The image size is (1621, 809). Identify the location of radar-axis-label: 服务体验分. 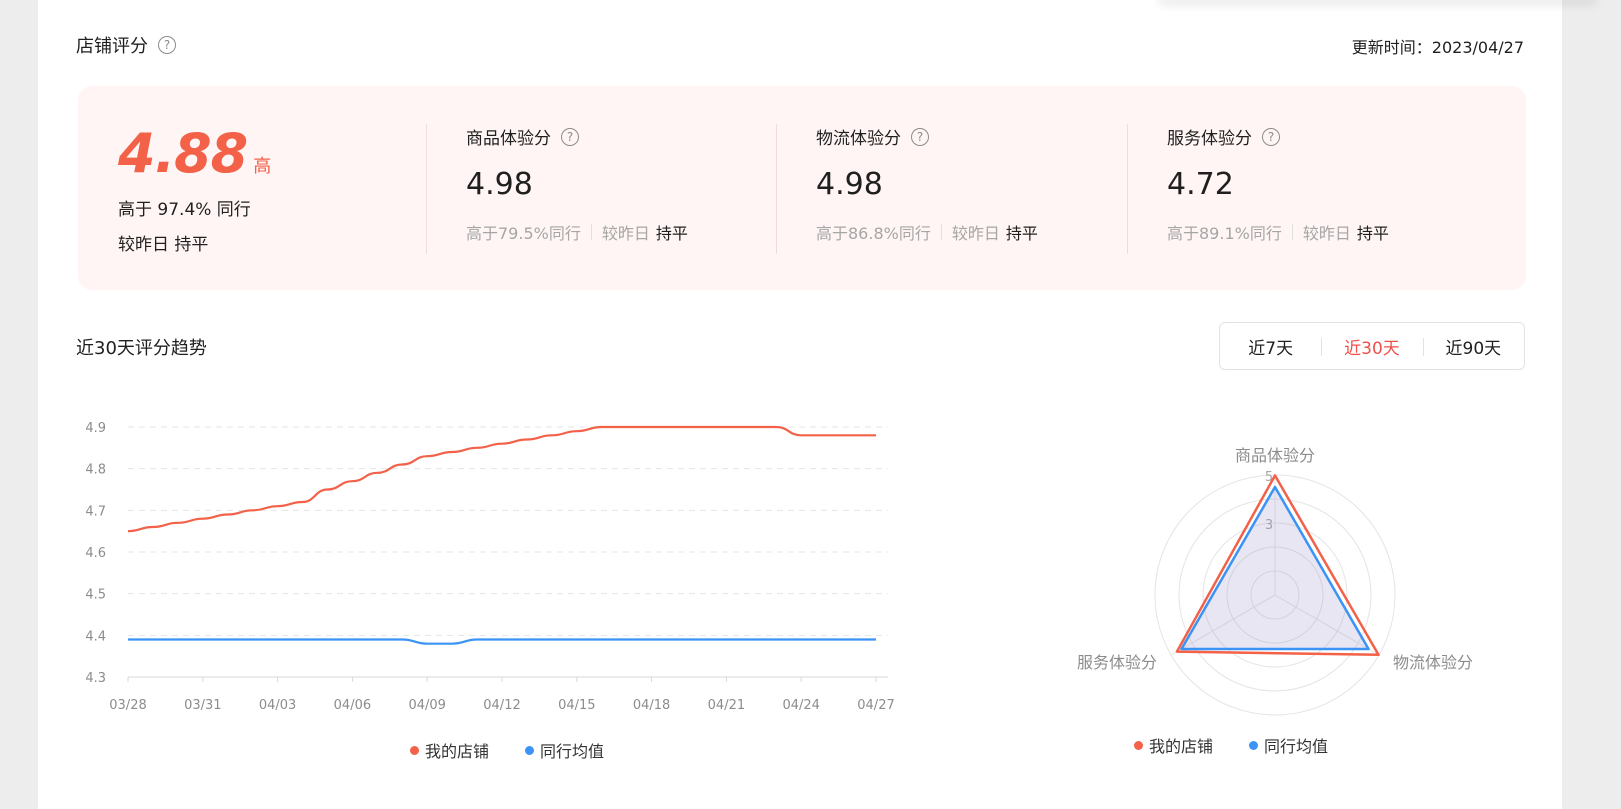
(1117, 662).